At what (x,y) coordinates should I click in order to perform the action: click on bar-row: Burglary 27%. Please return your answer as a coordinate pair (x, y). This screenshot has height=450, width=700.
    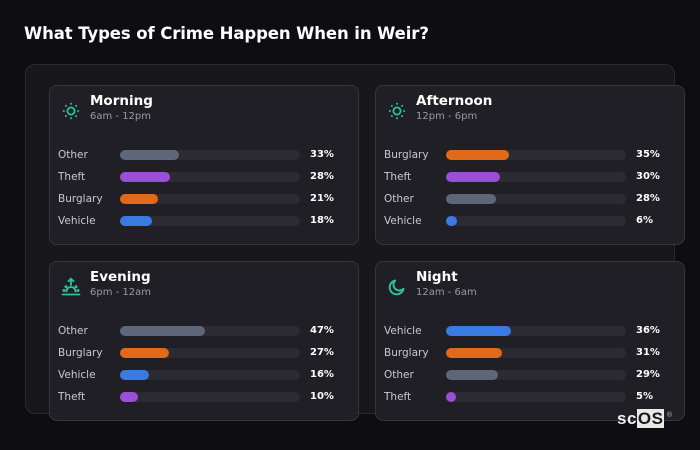
    Looking at the image, I should click on (208, 357).